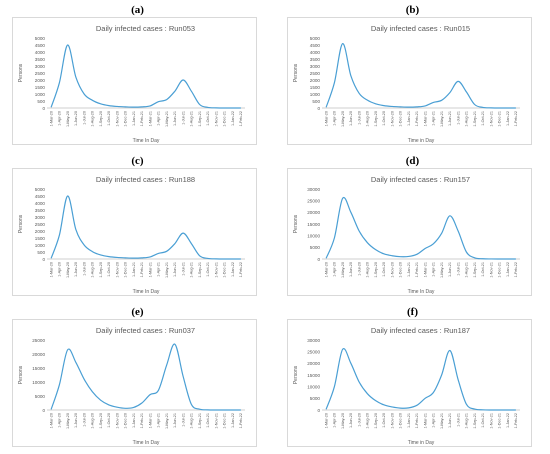  What do you see at coordinates (137, 312) in the screenshot?
I see `panel-label: (e)` at bounding box center [137, 312].